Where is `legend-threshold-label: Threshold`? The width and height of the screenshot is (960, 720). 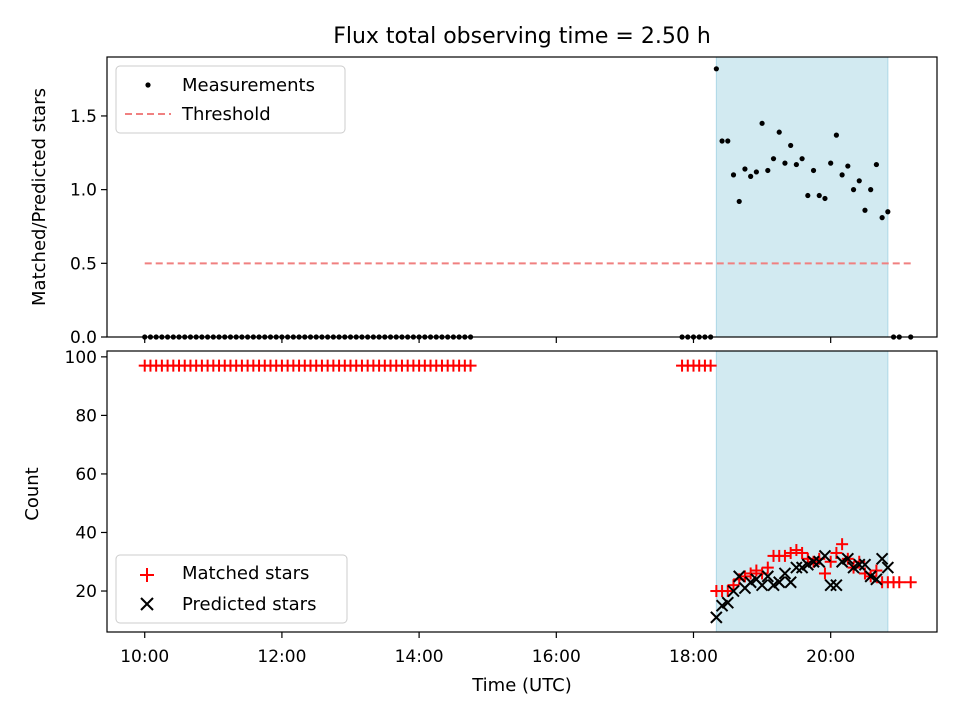 legend-threshold-label: Threshold is located at coordinates (226, 114).